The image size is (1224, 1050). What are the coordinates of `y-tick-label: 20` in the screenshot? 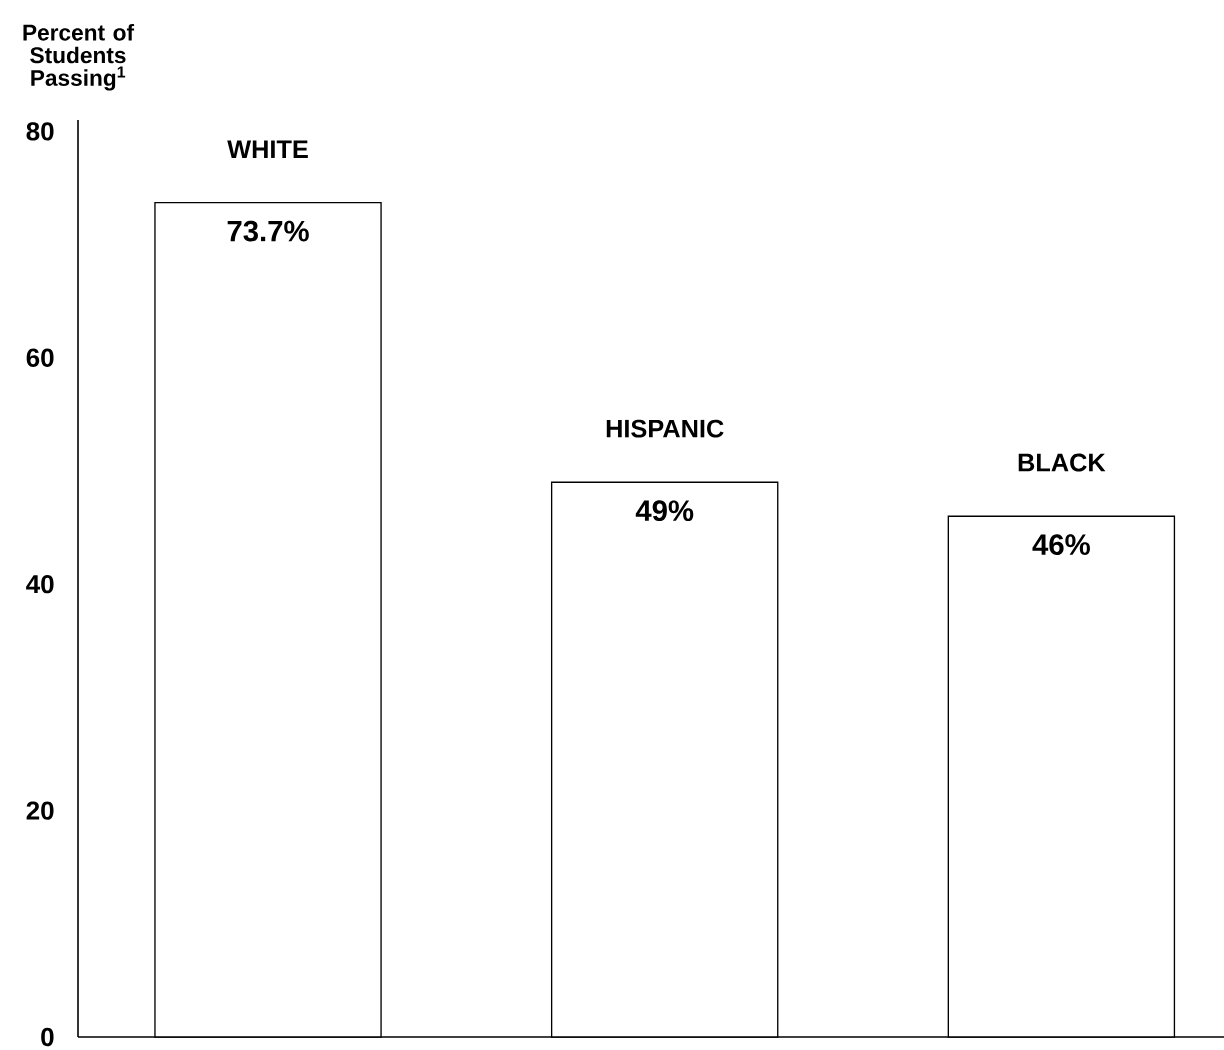 It's located at (40, 810).